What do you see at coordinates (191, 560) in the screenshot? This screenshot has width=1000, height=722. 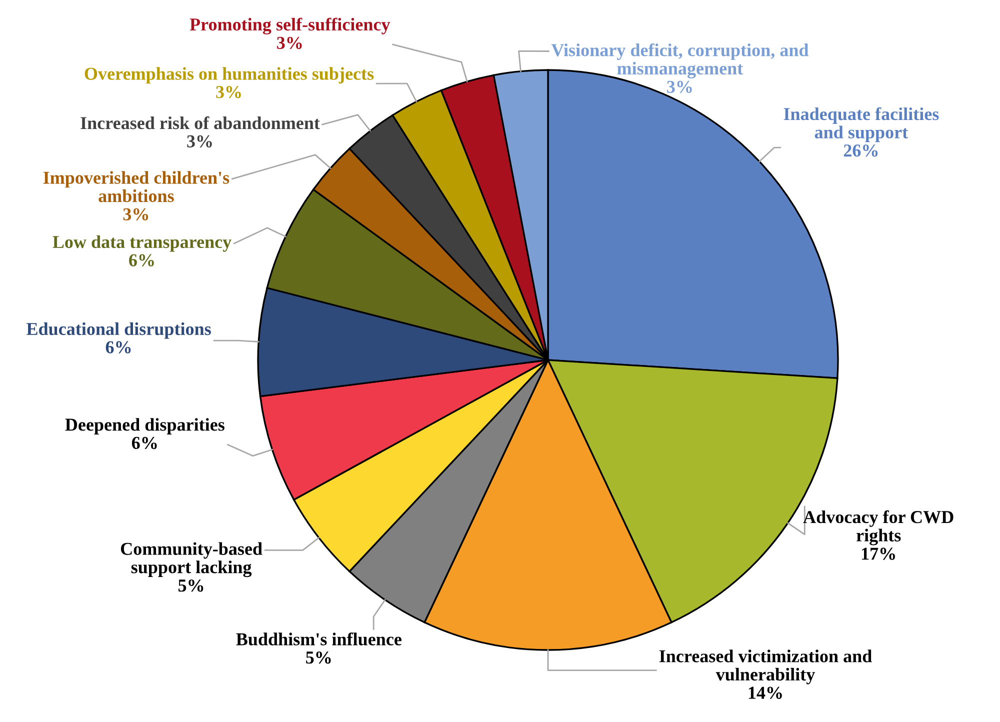 I see `slice-label: Community-based support lacking` at bounding box center [191, 560].